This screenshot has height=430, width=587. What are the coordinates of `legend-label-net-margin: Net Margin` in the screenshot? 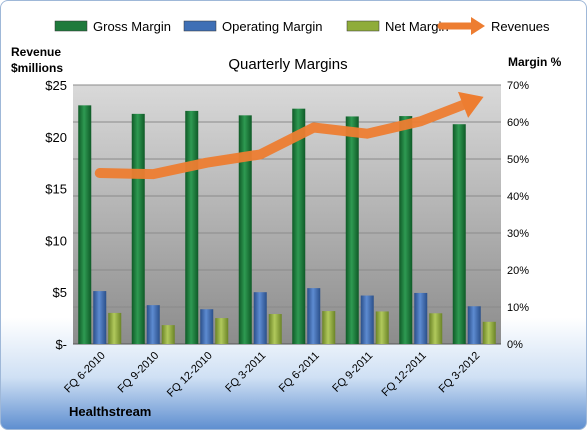 It's located at (417, 26).